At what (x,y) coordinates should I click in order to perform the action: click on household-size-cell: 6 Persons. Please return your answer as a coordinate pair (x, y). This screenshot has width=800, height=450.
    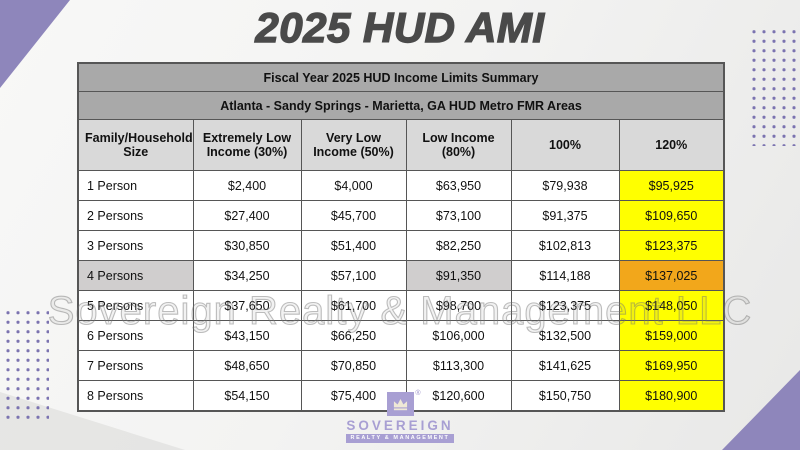
    Looking at the image, I should click on (135, 335).